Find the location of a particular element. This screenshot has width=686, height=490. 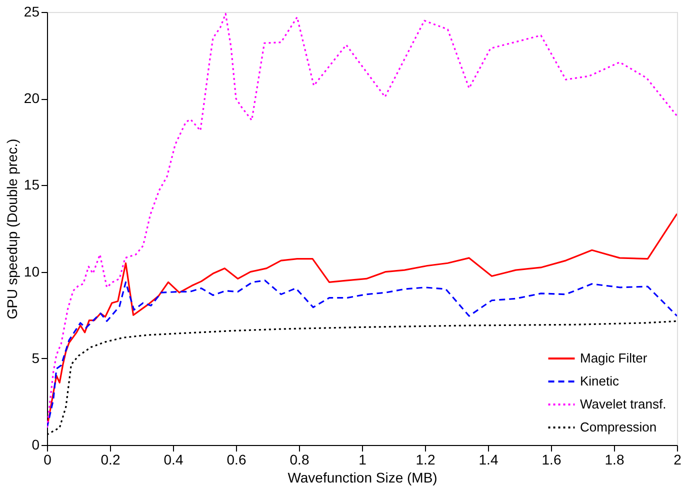

legend-label: Magic Filter is located at coordinates (614, 358).